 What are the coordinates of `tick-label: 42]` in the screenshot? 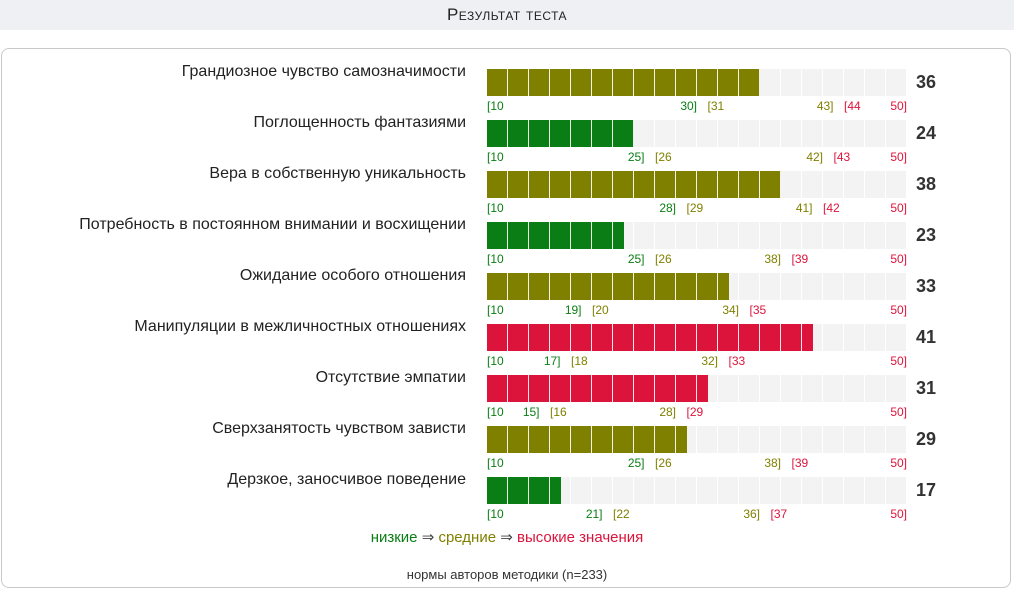 It's located at (814, 157).